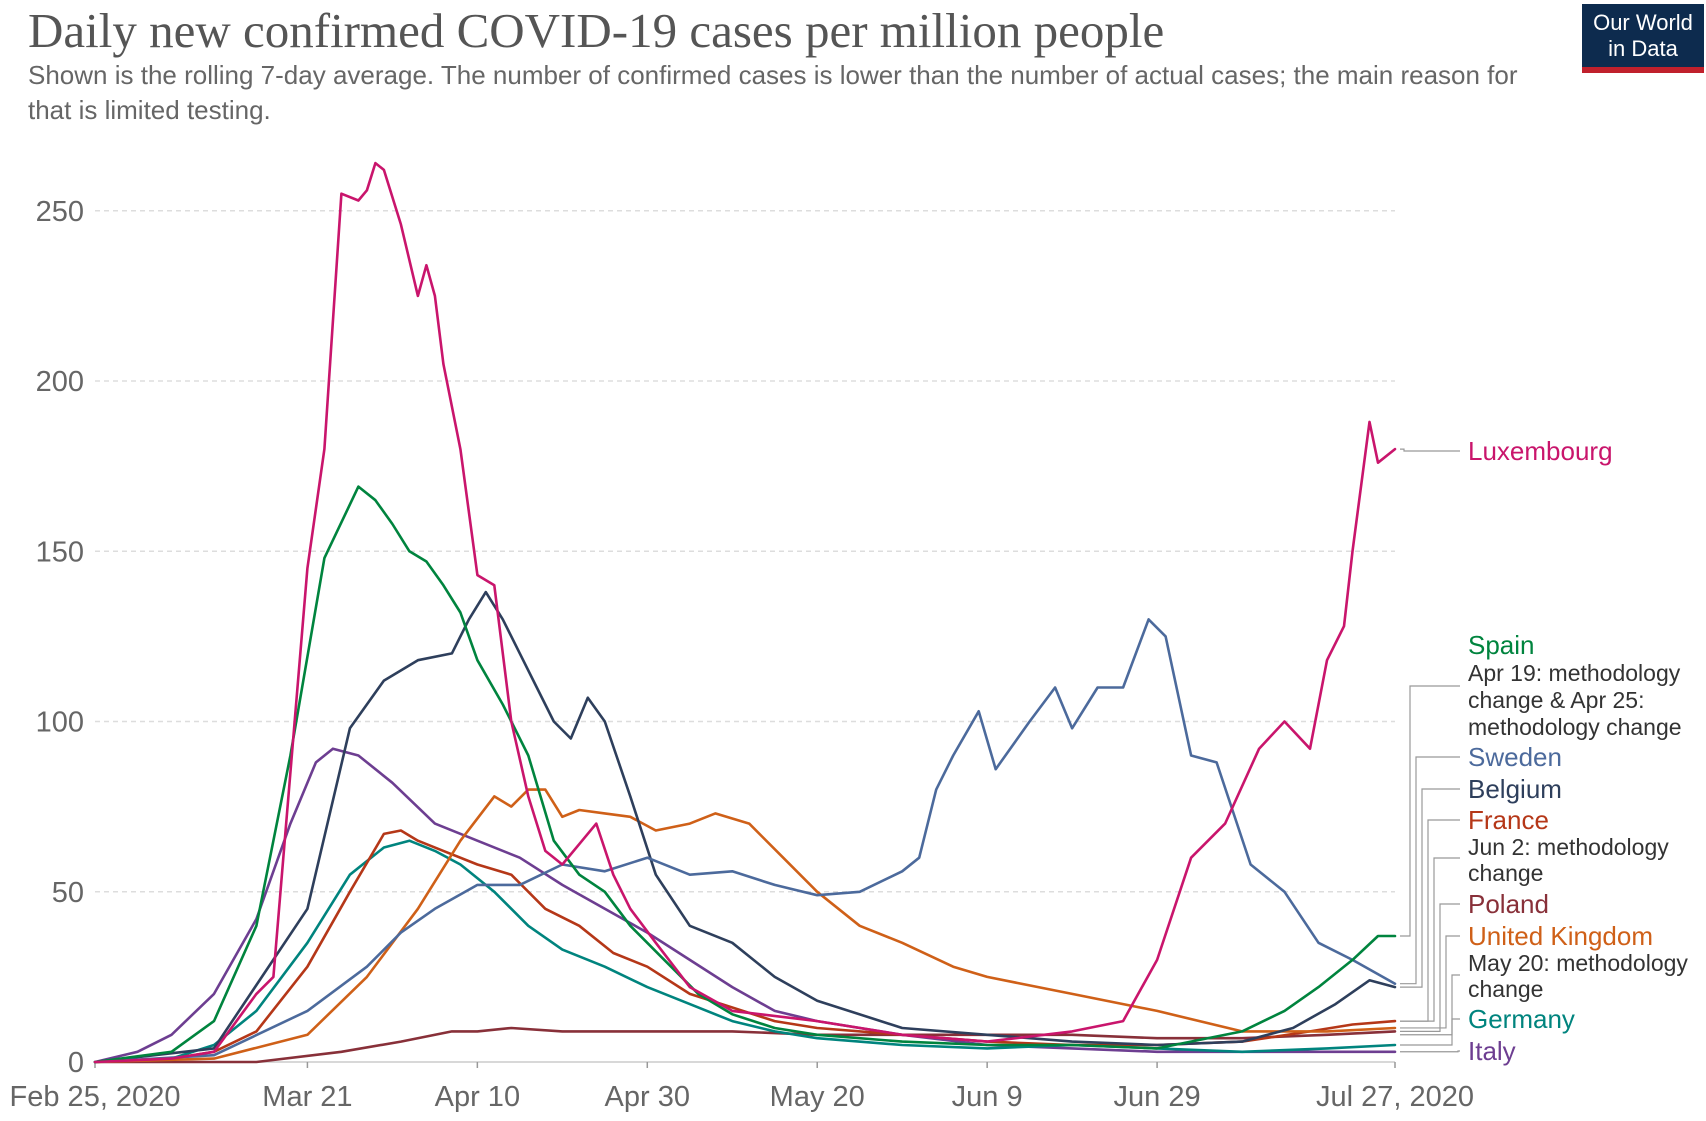 The image size is (1706, 1121). I want to click on x-tick-label: May 20, so click(817, 1097).